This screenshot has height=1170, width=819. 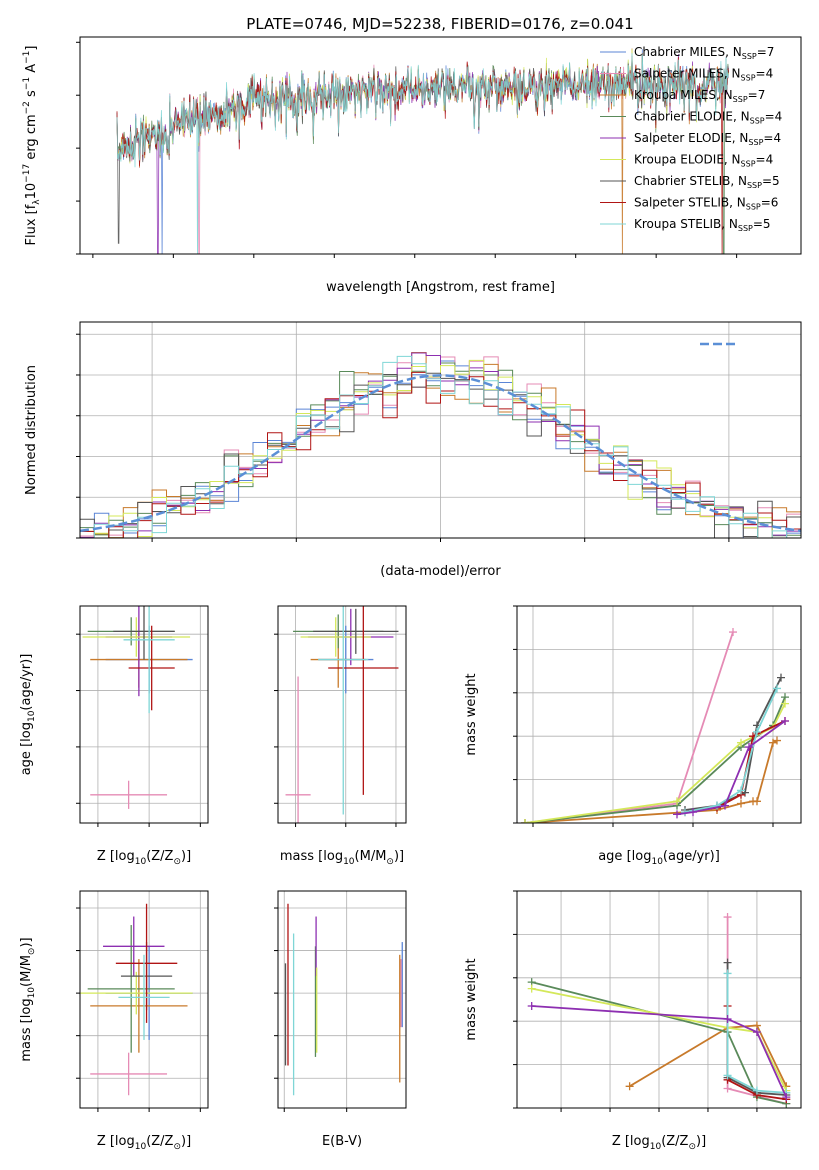 What do you see at coordinates (31, 70) in the screenshot?
I see `label-part: A` at bounding box center [31, 70].